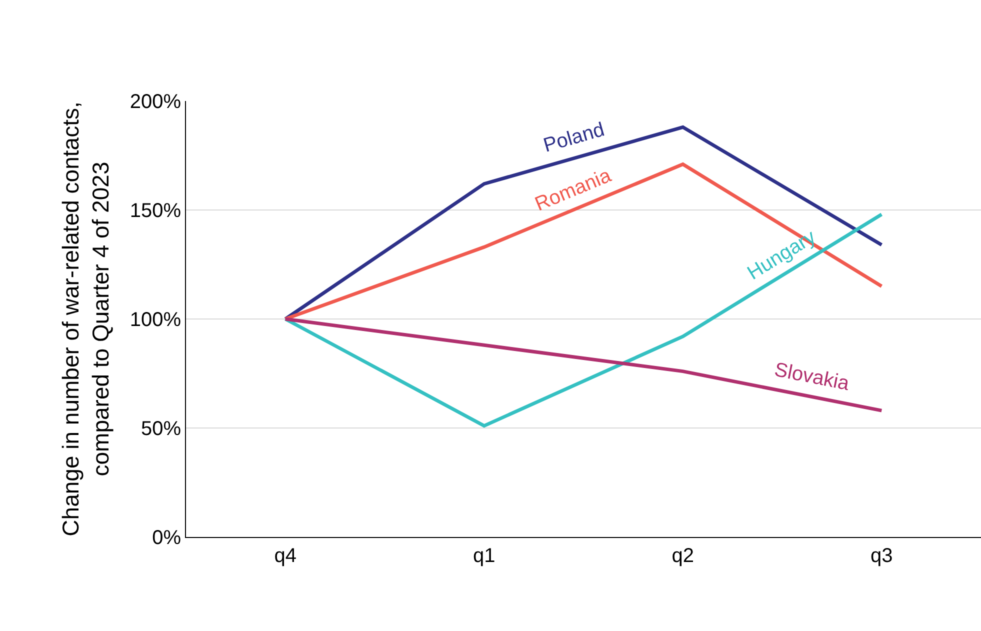 The width and height of the screenshot is (981, 631). What do you see at coordinates (584, 364) in the screenshot?
I see `line-series` at bounding box center [584, 364].